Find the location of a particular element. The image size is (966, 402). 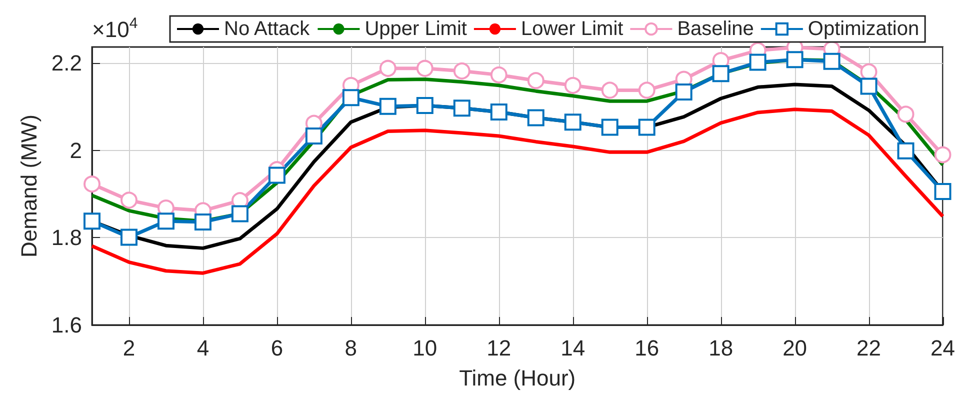

x-tick-label: 12 is located at coordinates (499, 348).